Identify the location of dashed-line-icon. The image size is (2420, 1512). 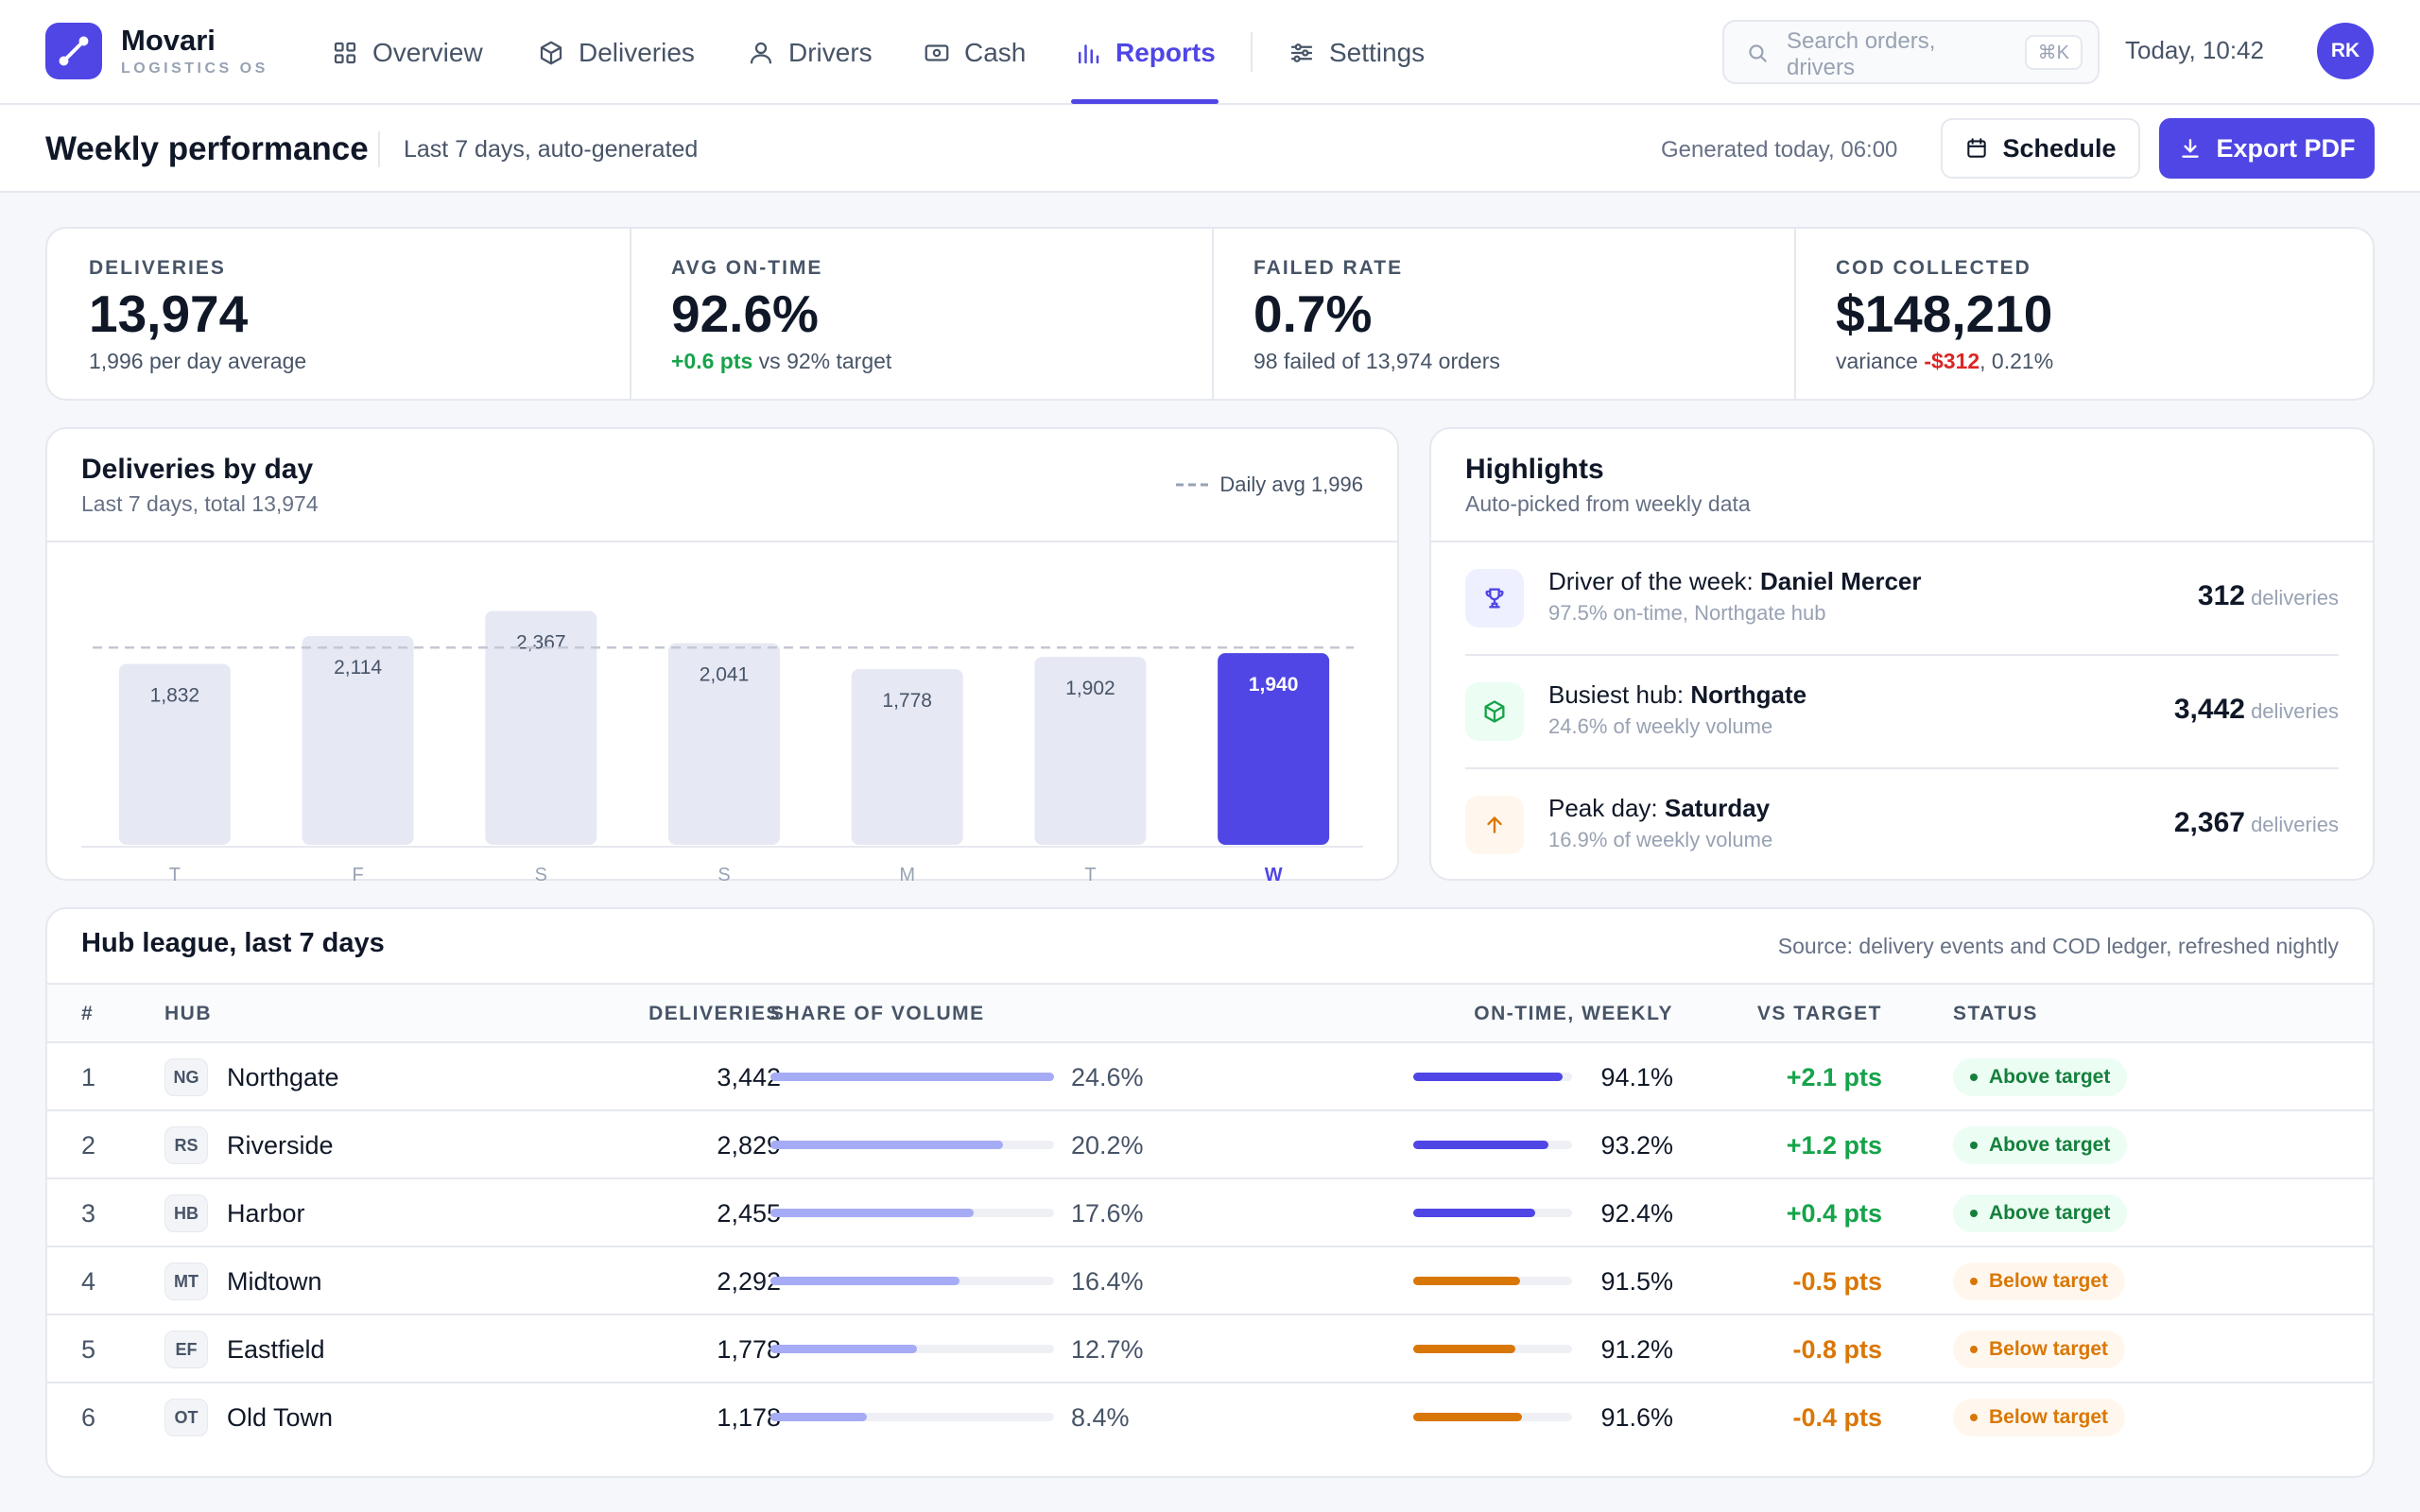
(1192, 485).